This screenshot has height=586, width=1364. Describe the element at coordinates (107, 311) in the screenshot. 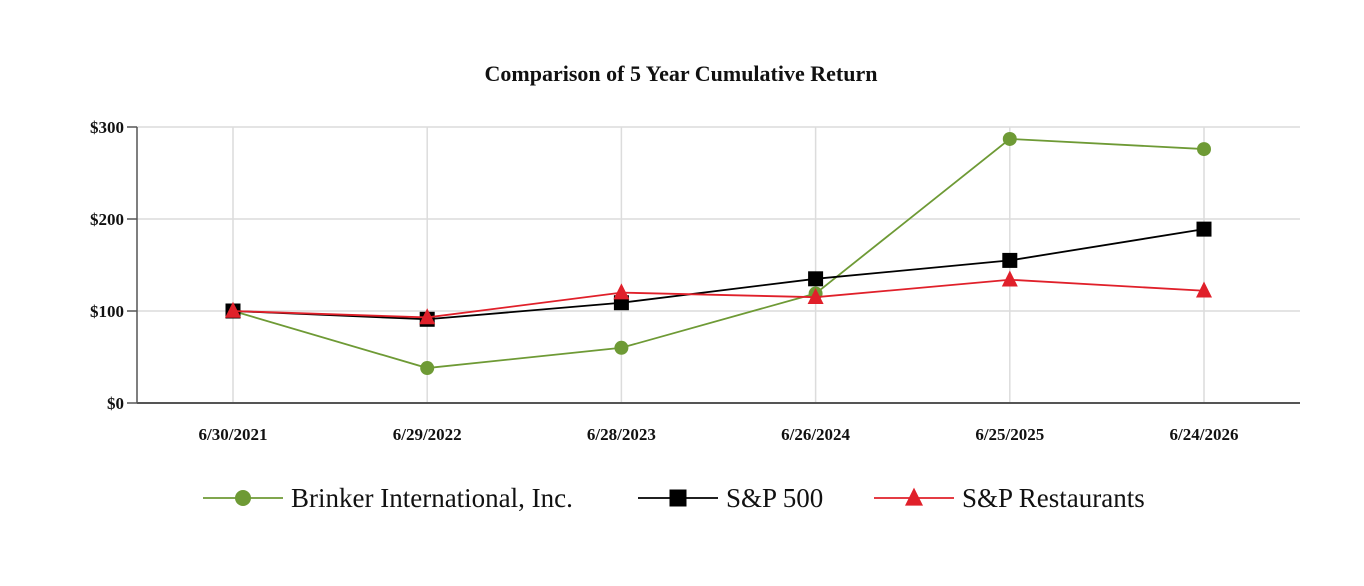

I see `y-tick-label: $100` at that location.